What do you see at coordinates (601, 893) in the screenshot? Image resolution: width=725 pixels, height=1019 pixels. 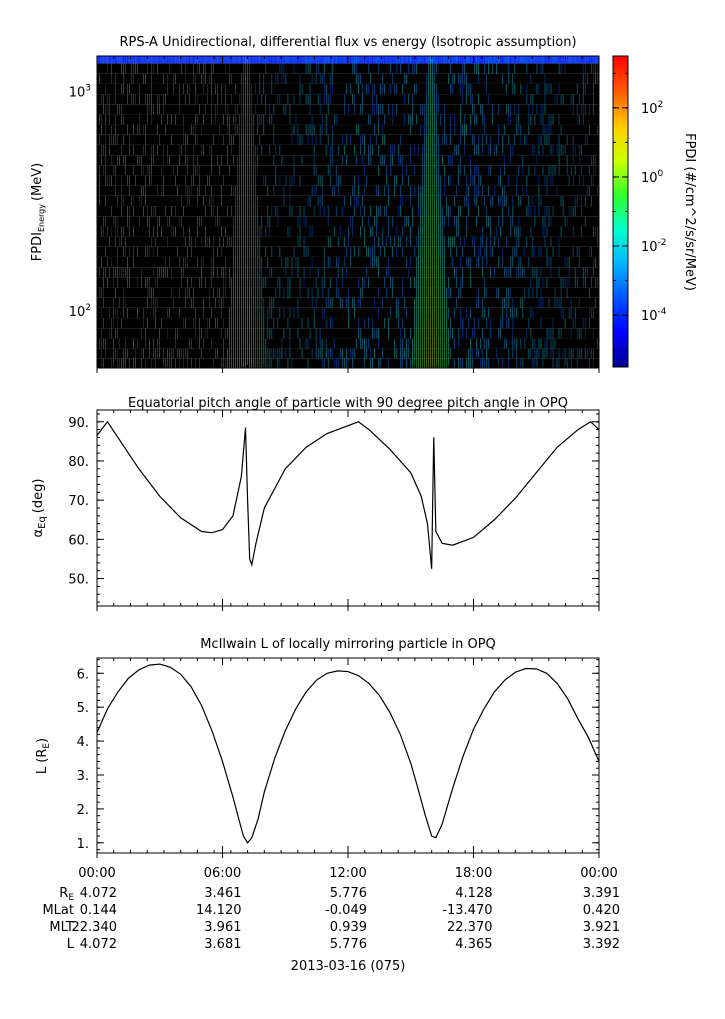 I see `ephemeris-value: 3.391` at bounding box center [601, 893].